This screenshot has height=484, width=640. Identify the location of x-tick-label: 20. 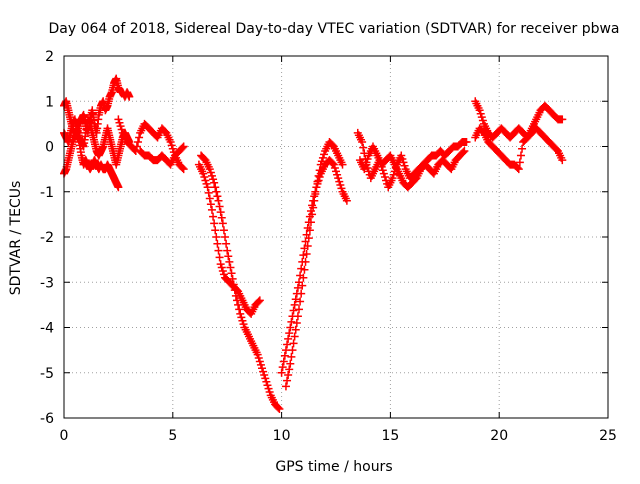
(499, 436).